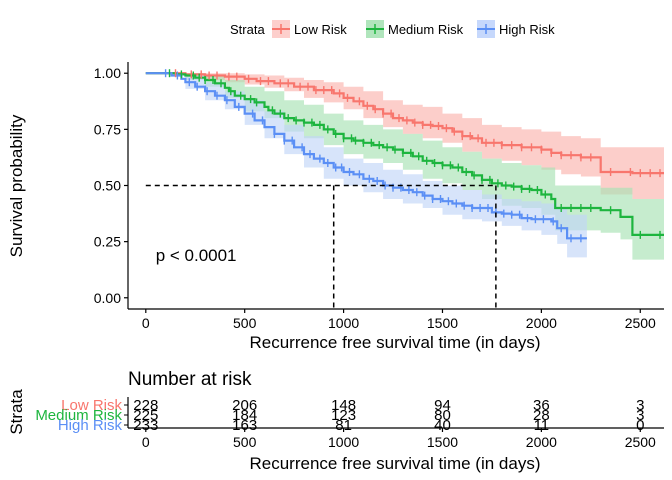 The height and width of the screenshot is (480, 672). What do you see at coordinates (442, 323) in the screenshot?
I see `main-x-tick-label-3: 1500` at bounding box center [442, 323].